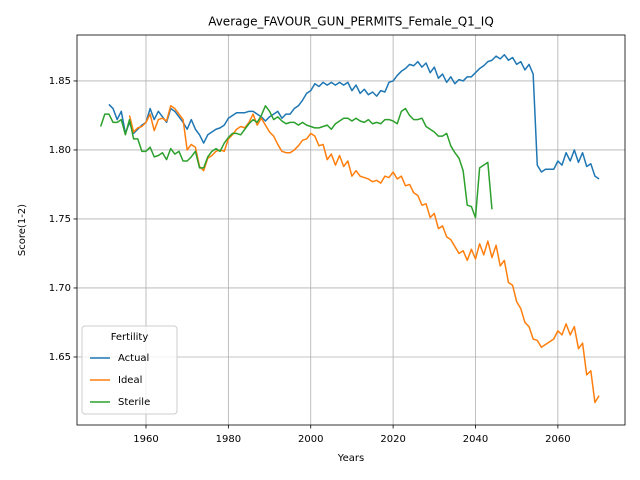 This screenshot has width=640, height=480. Describe the element at coordinates (130, 337) in the screenshot. I see `legend-title: Fertility` at that location.